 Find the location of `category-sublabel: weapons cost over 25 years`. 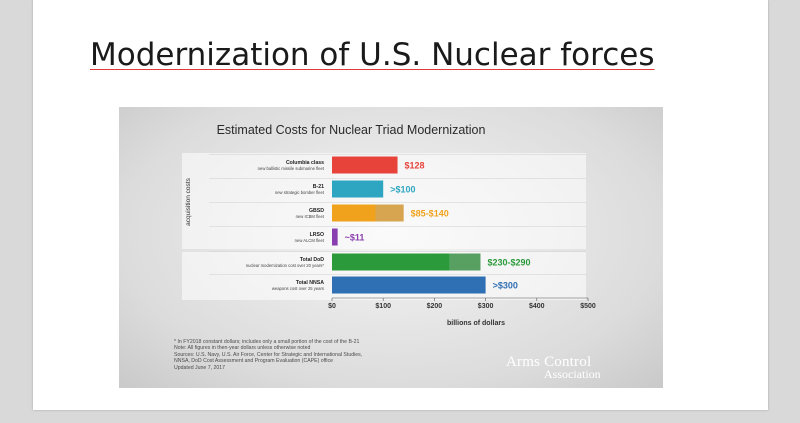

category-sublabel: weapons cost over 25 years is located at coordinates (298, 288).